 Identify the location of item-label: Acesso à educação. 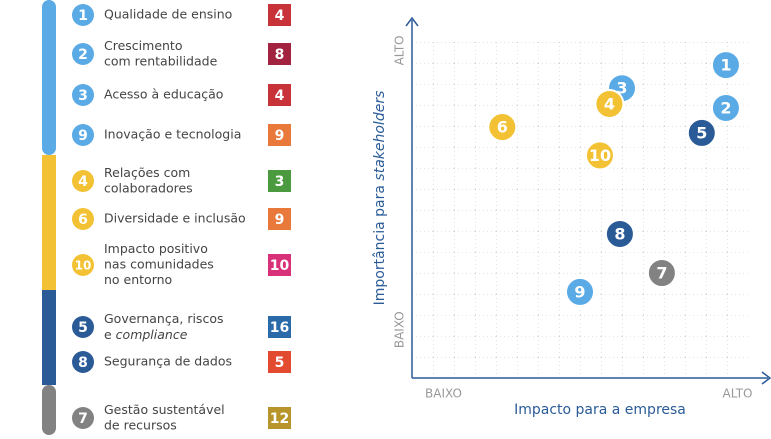
(163, 94).